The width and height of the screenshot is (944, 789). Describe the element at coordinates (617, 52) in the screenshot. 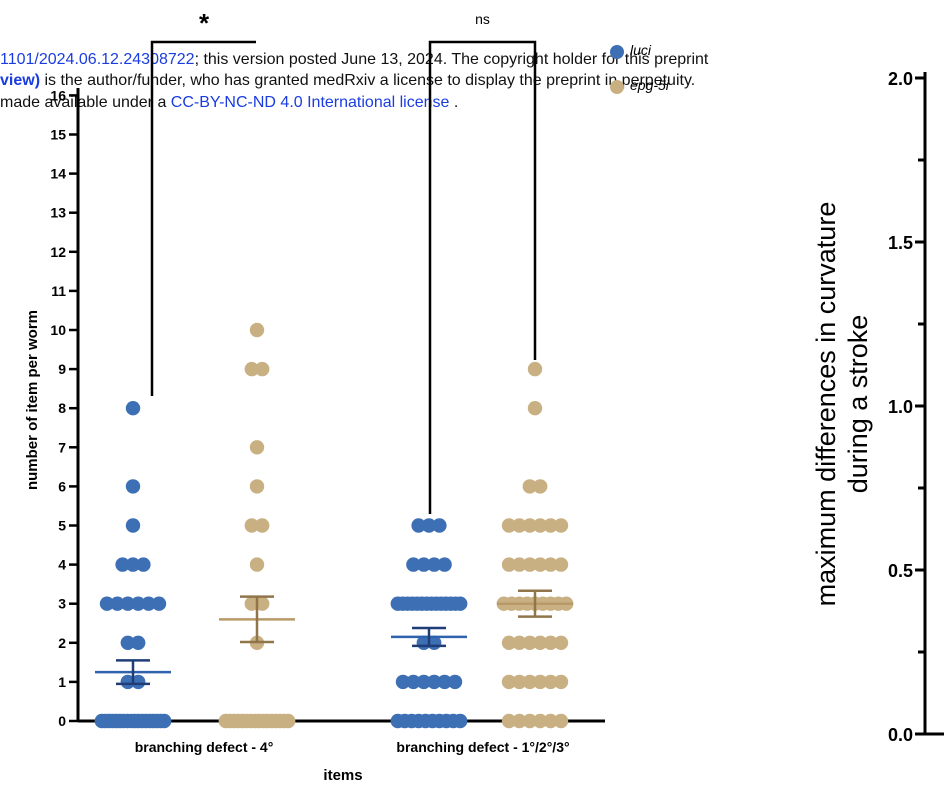

I see `legend-marker-luci` at that location.